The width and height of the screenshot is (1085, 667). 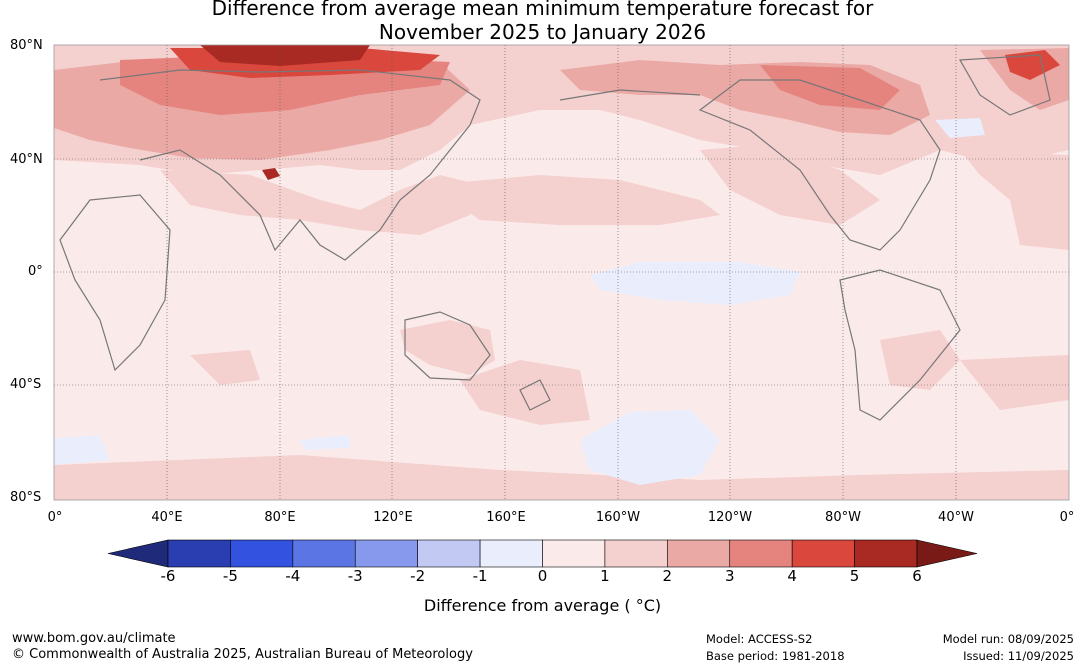 I want to click on anomaly-region-labrador-cool, so click(x=960, y=128).